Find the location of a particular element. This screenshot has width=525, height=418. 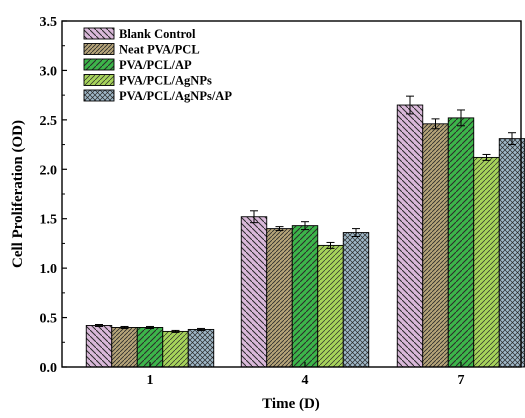

legend-item: Neat PVA/PCL is located at coordinates (141, 50).